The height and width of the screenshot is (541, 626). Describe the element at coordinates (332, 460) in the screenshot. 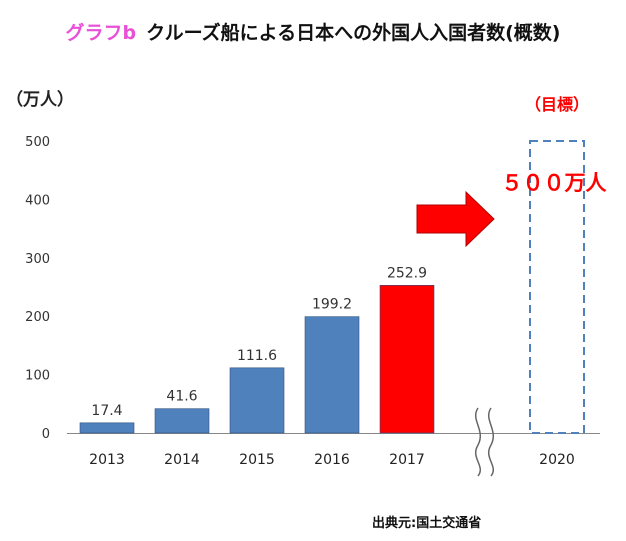

I see `x-tick-label-2016: 2016` at that location.